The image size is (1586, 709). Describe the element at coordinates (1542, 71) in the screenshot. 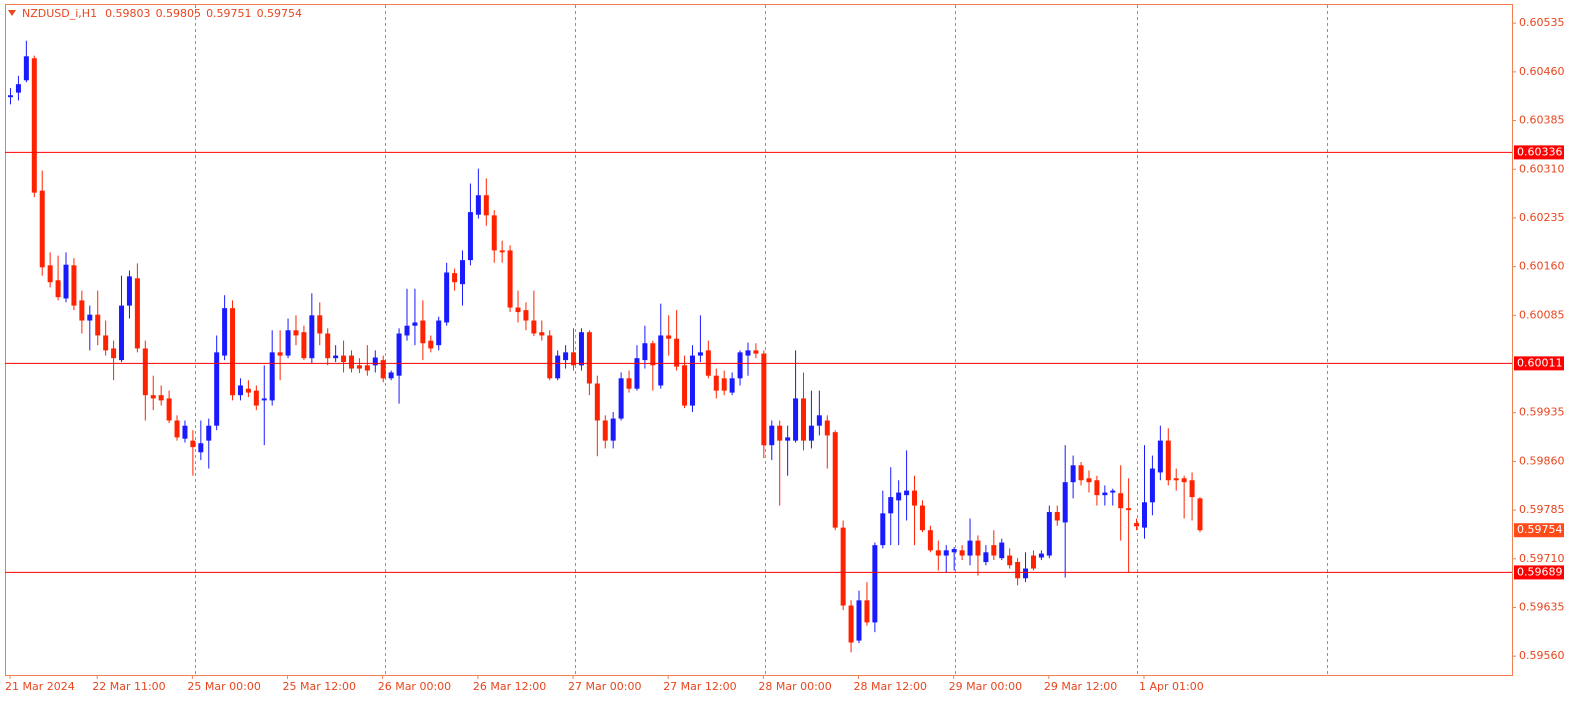

I see `y-tick-label: 0.60460` at that location.